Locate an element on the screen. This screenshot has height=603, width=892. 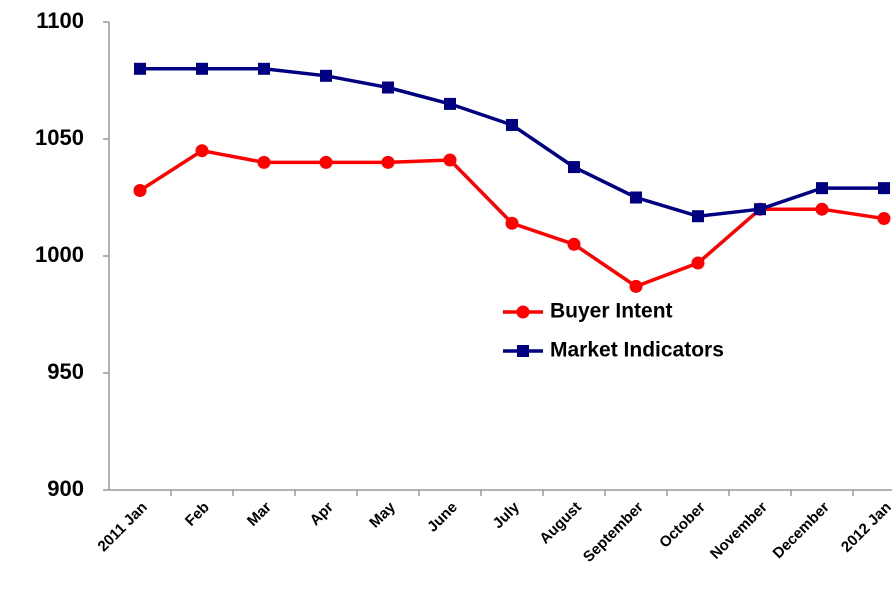
x-tick-label: Apr is located at coordinates (322, 514).